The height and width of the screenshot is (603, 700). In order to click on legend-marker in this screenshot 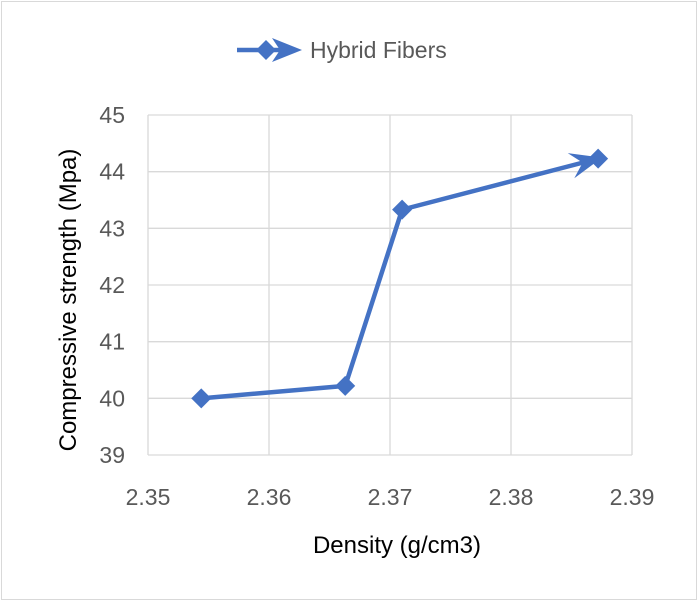, I will do `click(266, 50)`.